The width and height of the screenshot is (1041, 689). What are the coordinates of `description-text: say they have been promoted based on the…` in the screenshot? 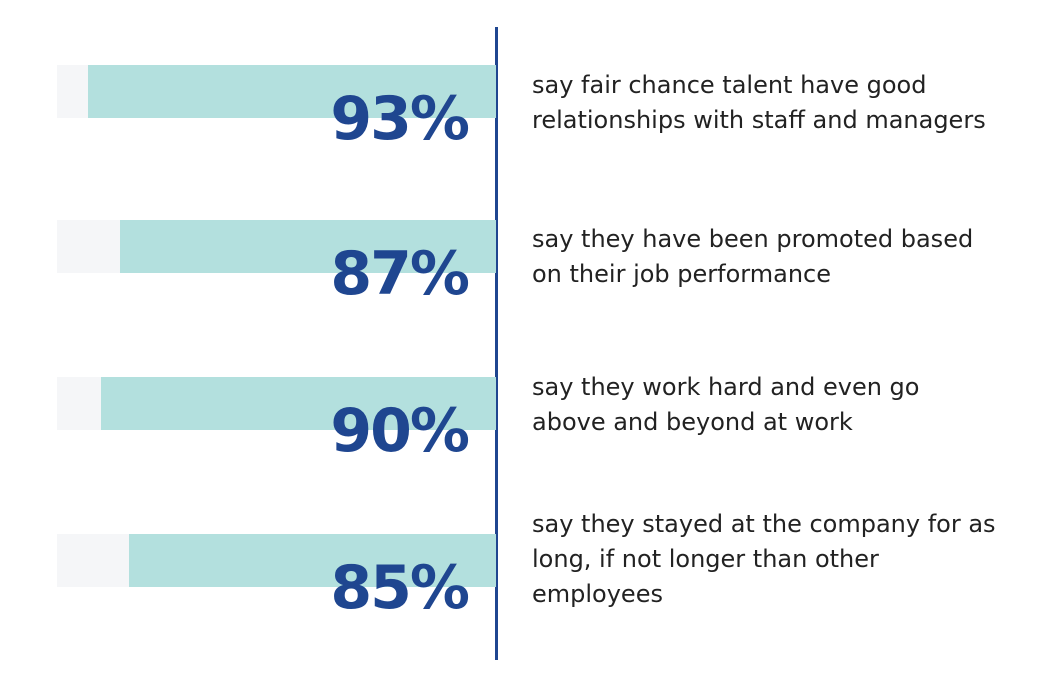 It's located at (753, 256).